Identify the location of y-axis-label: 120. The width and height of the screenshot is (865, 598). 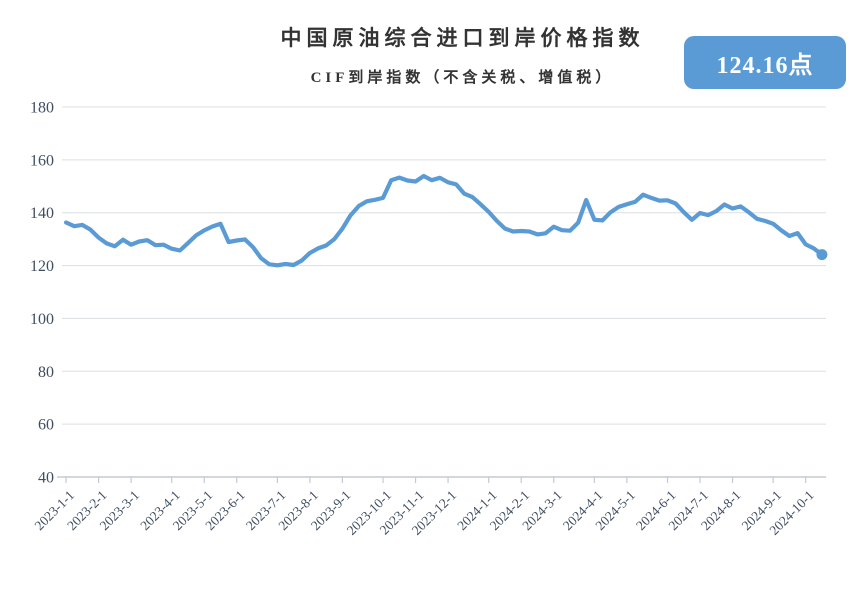
(42, 266).